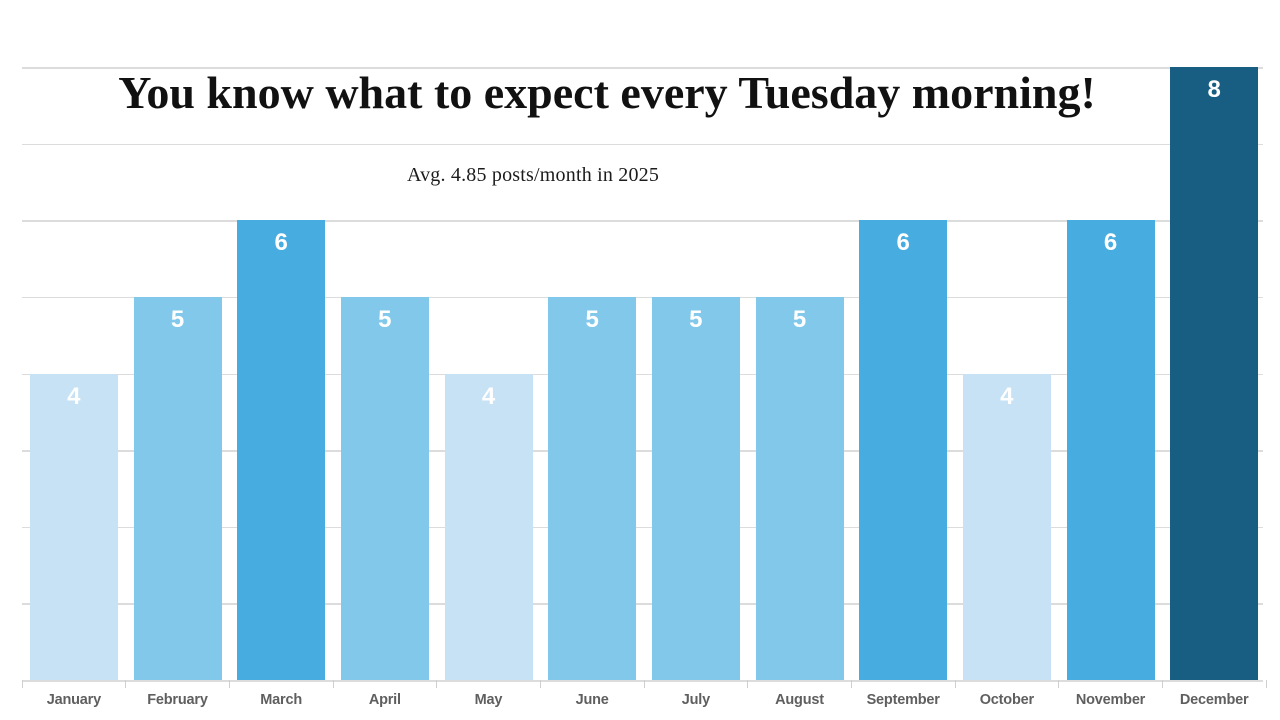 The image size is (1280, 720). What do you see at coordinates (73, 700) in the screenshot?
I see `x-axis-label: January` at bounding box center [73, 700].